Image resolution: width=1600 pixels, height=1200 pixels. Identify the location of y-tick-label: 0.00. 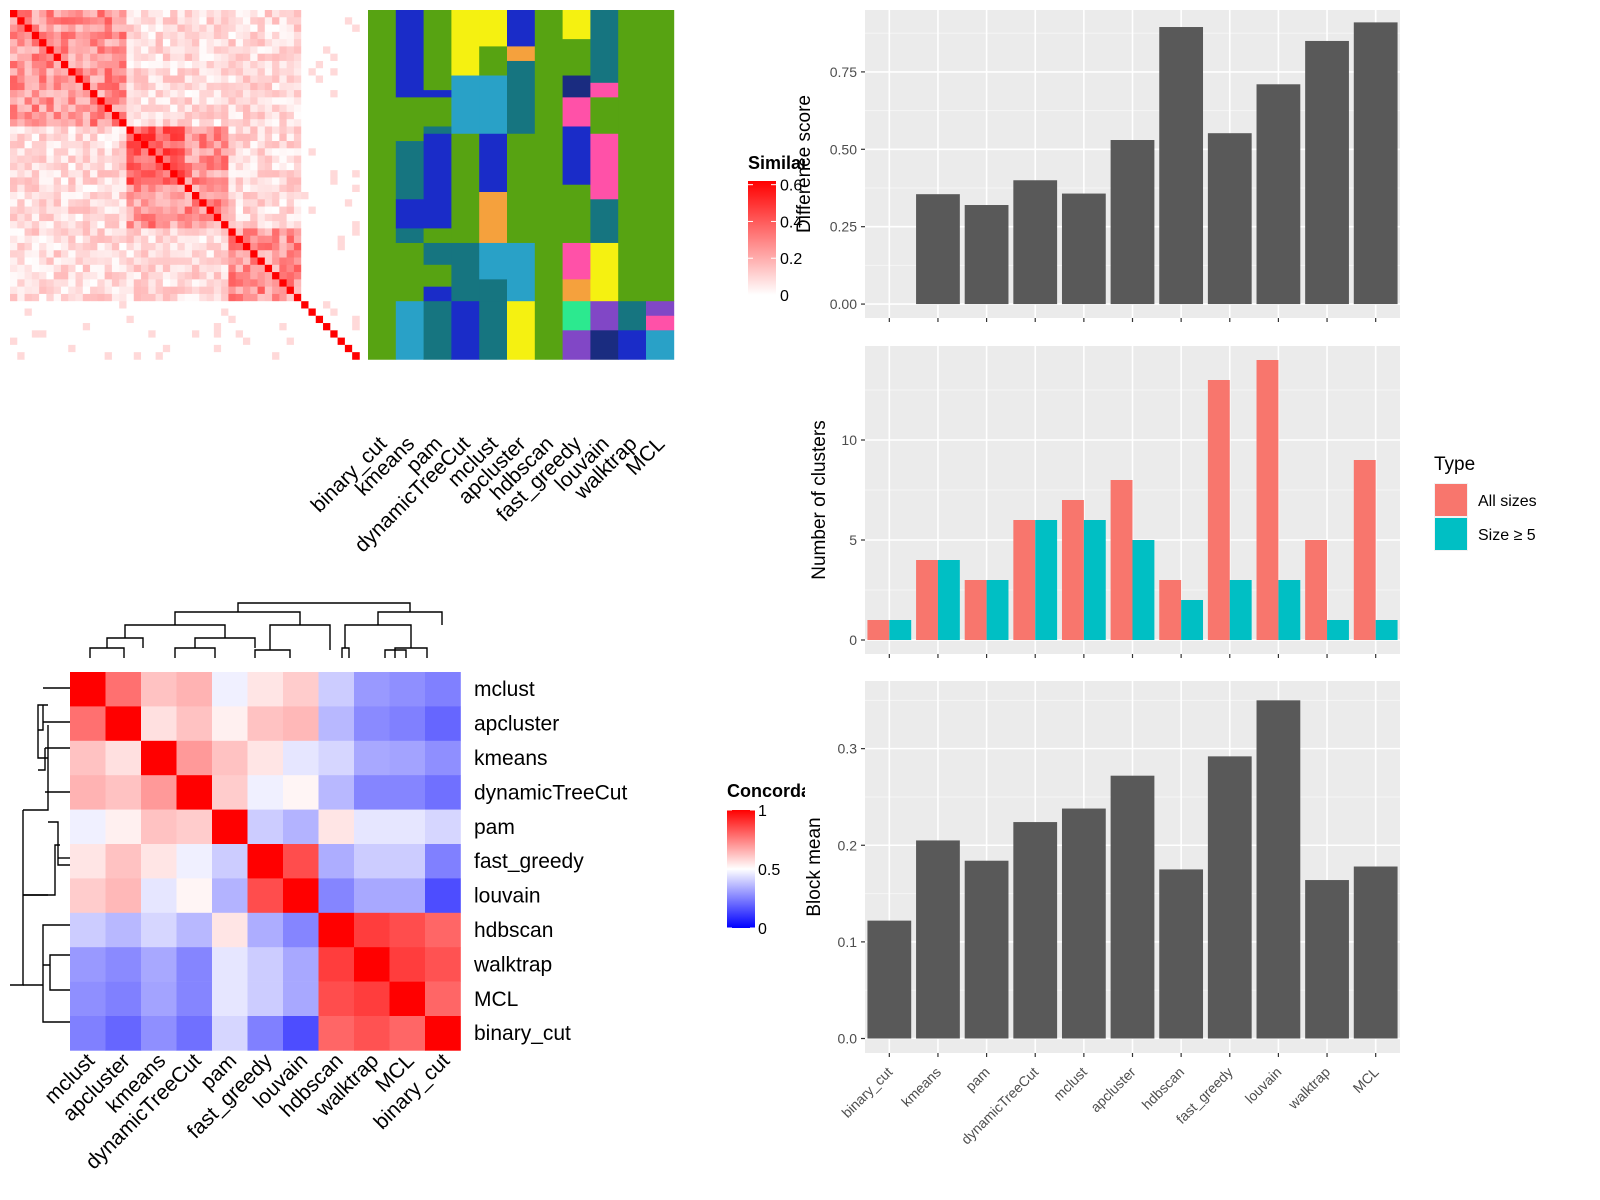
(843, 304).